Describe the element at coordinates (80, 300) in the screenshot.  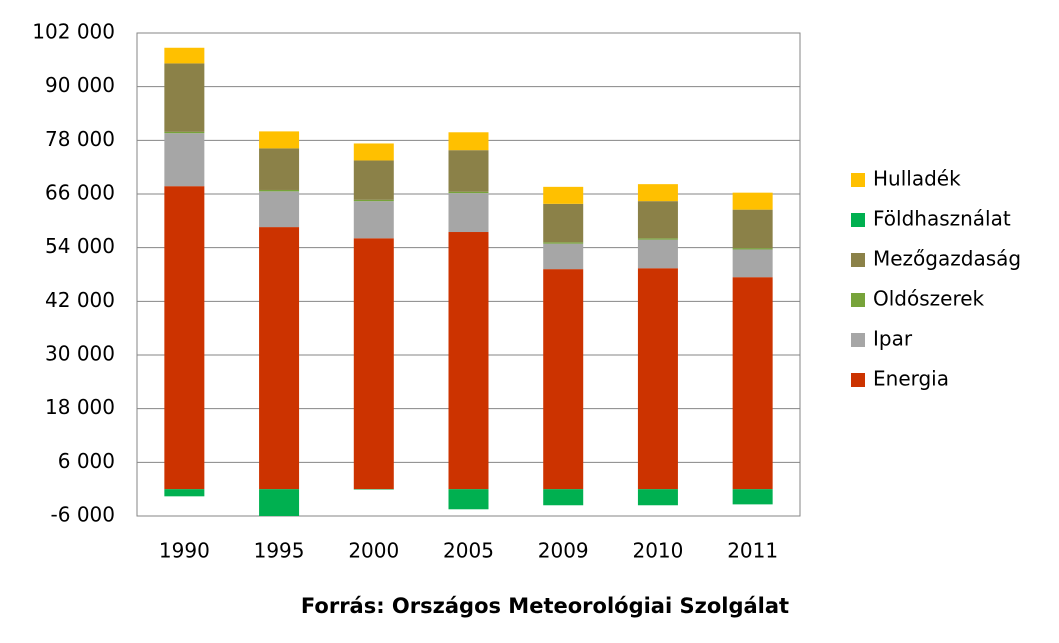
I see `y-tick-label: 42 000` at that location.